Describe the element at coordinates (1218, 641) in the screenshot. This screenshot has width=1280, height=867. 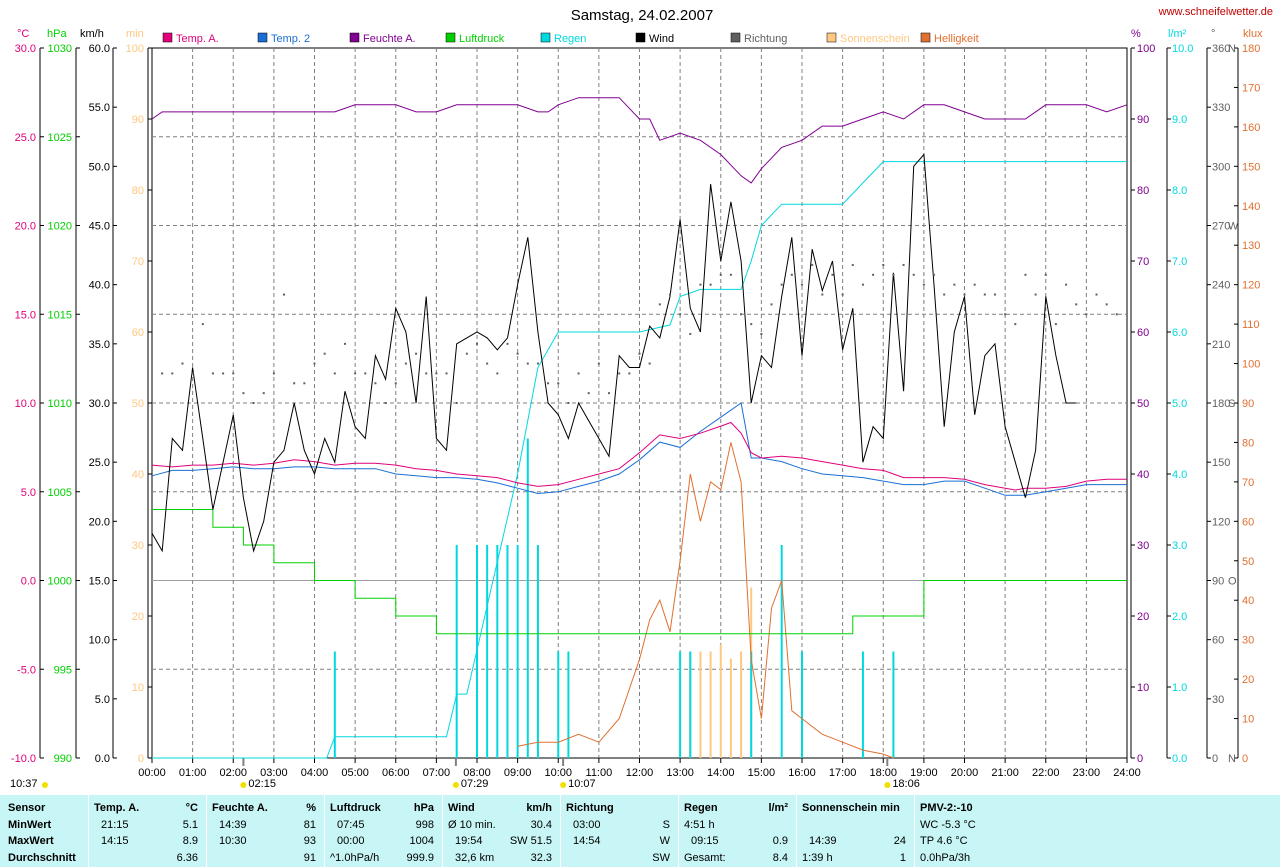
I see `axis-label-deg: 60` at that location.